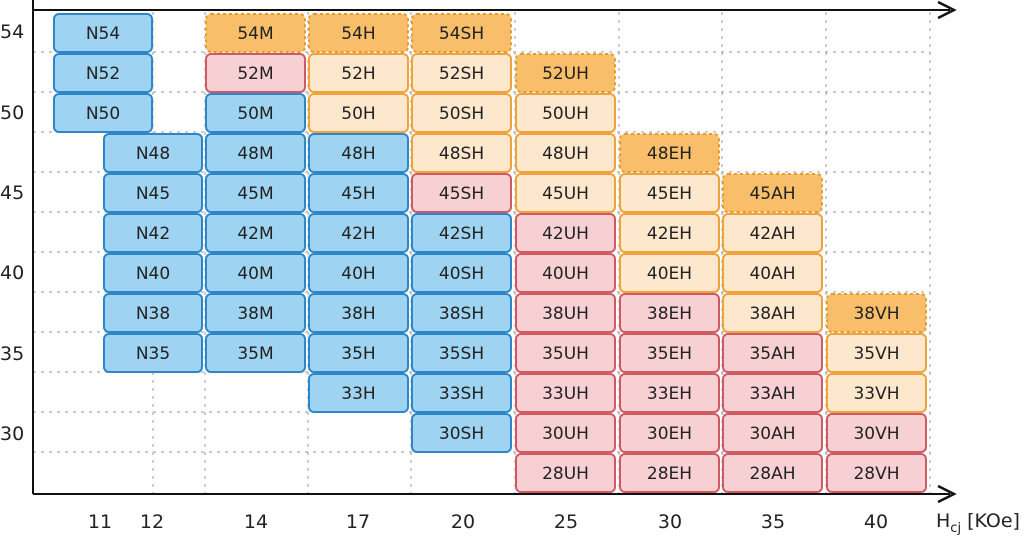 The width and height of the screenshot is (1024, 539). What do you see at coordinates (12, 113) in the screenshot?
I see `y-tick-label: 50` at bounding box center [12, 113].